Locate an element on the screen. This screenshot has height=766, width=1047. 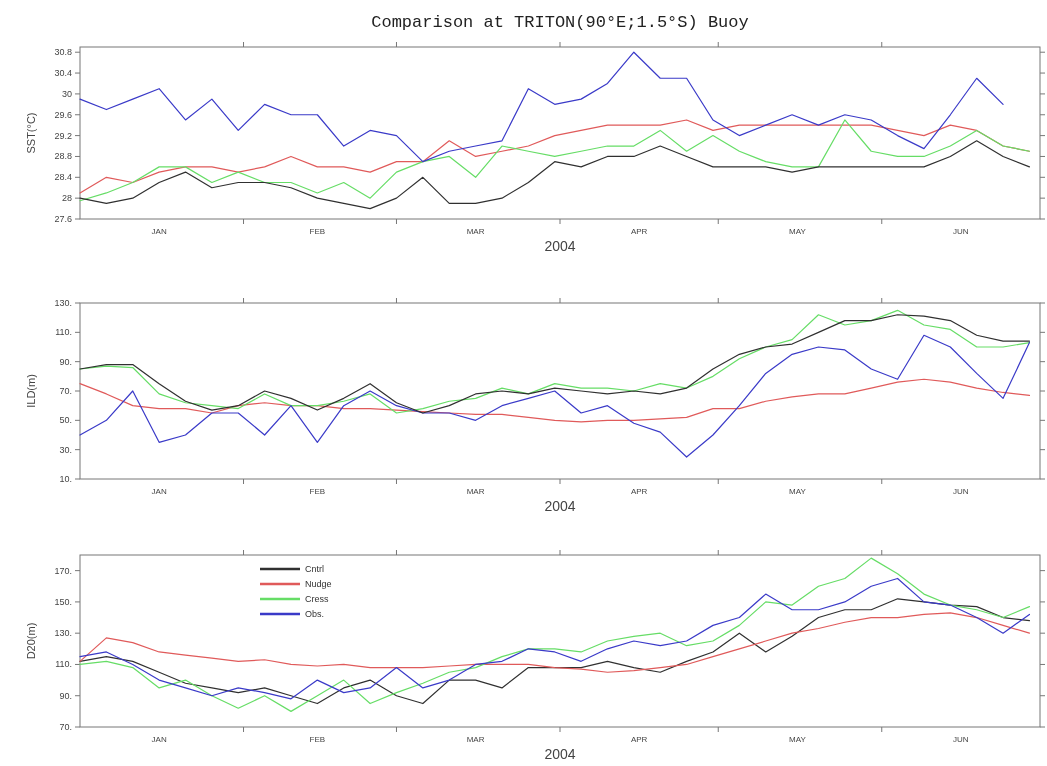
y-tick-label: 10. is located at coordinates (65, 479).